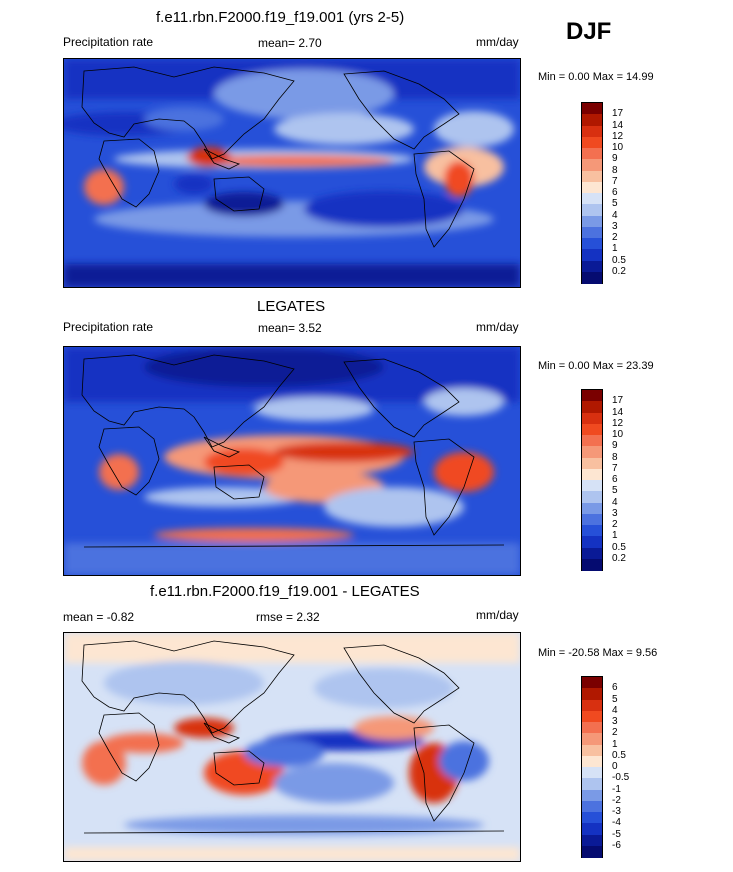  Describe the element at coordinates (618, 114) in the screenshot. I see `panel-1-colorbar-label: 17` at that location.